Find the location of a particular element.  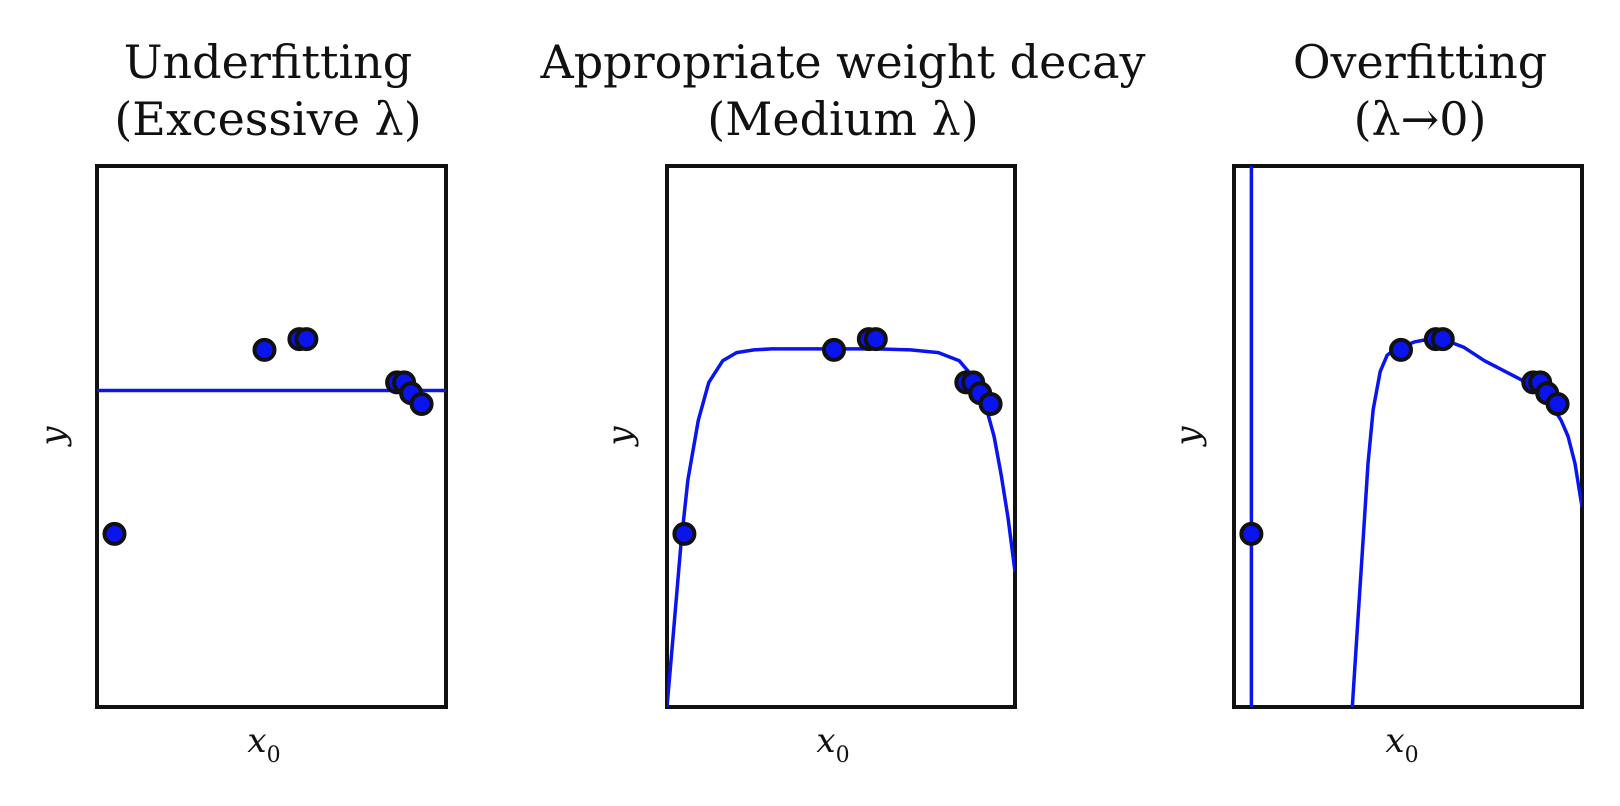

panel-title-line1: Overfitting is located at coordinates (1420, 62).